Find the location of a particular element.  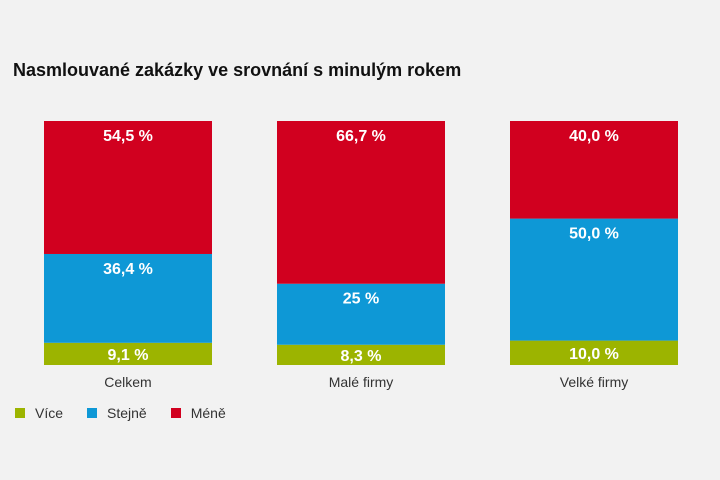

legend-item-mene: Méně is located at coordinates (198, 413).